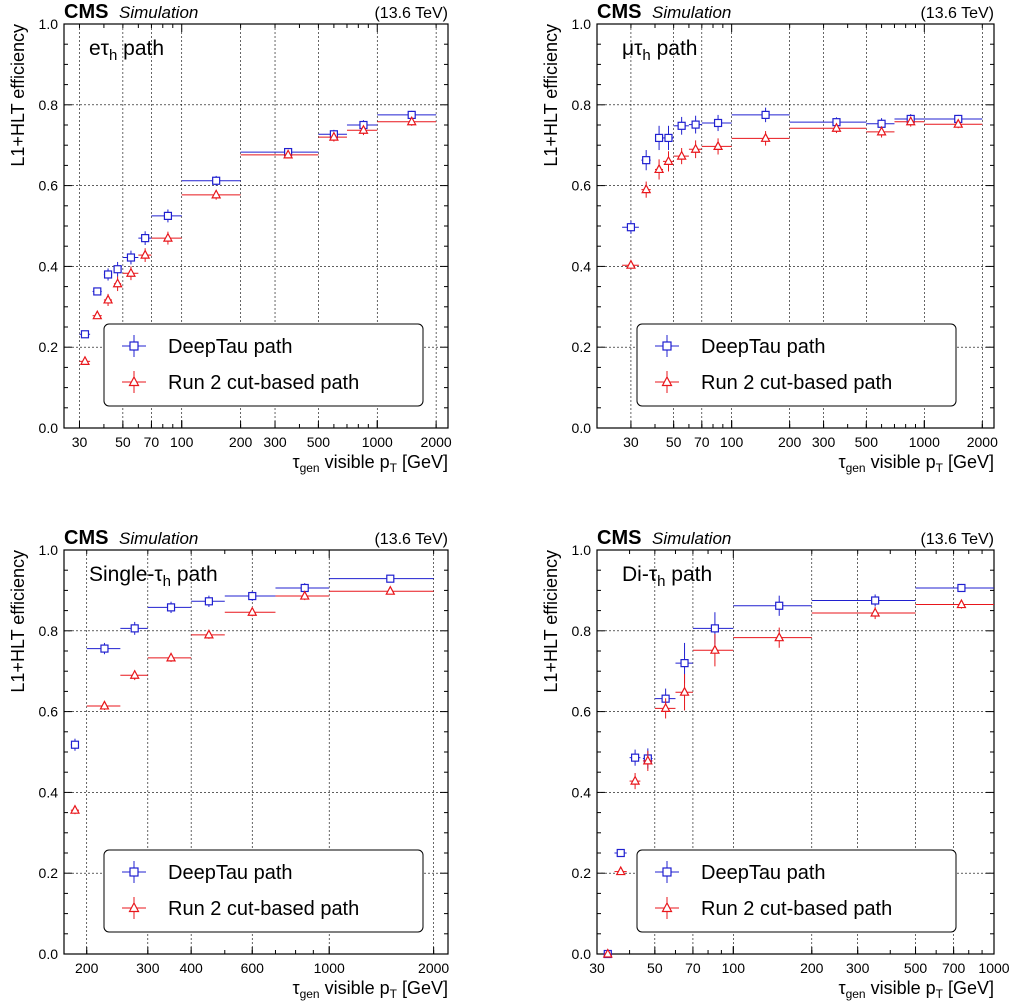 The height and width of the screenshot is (1004, 1018). Describe the element at coordinates (796, 365) in the screenshot. I see `legend: DeepTau path Run 2 cut-based path` at that location.